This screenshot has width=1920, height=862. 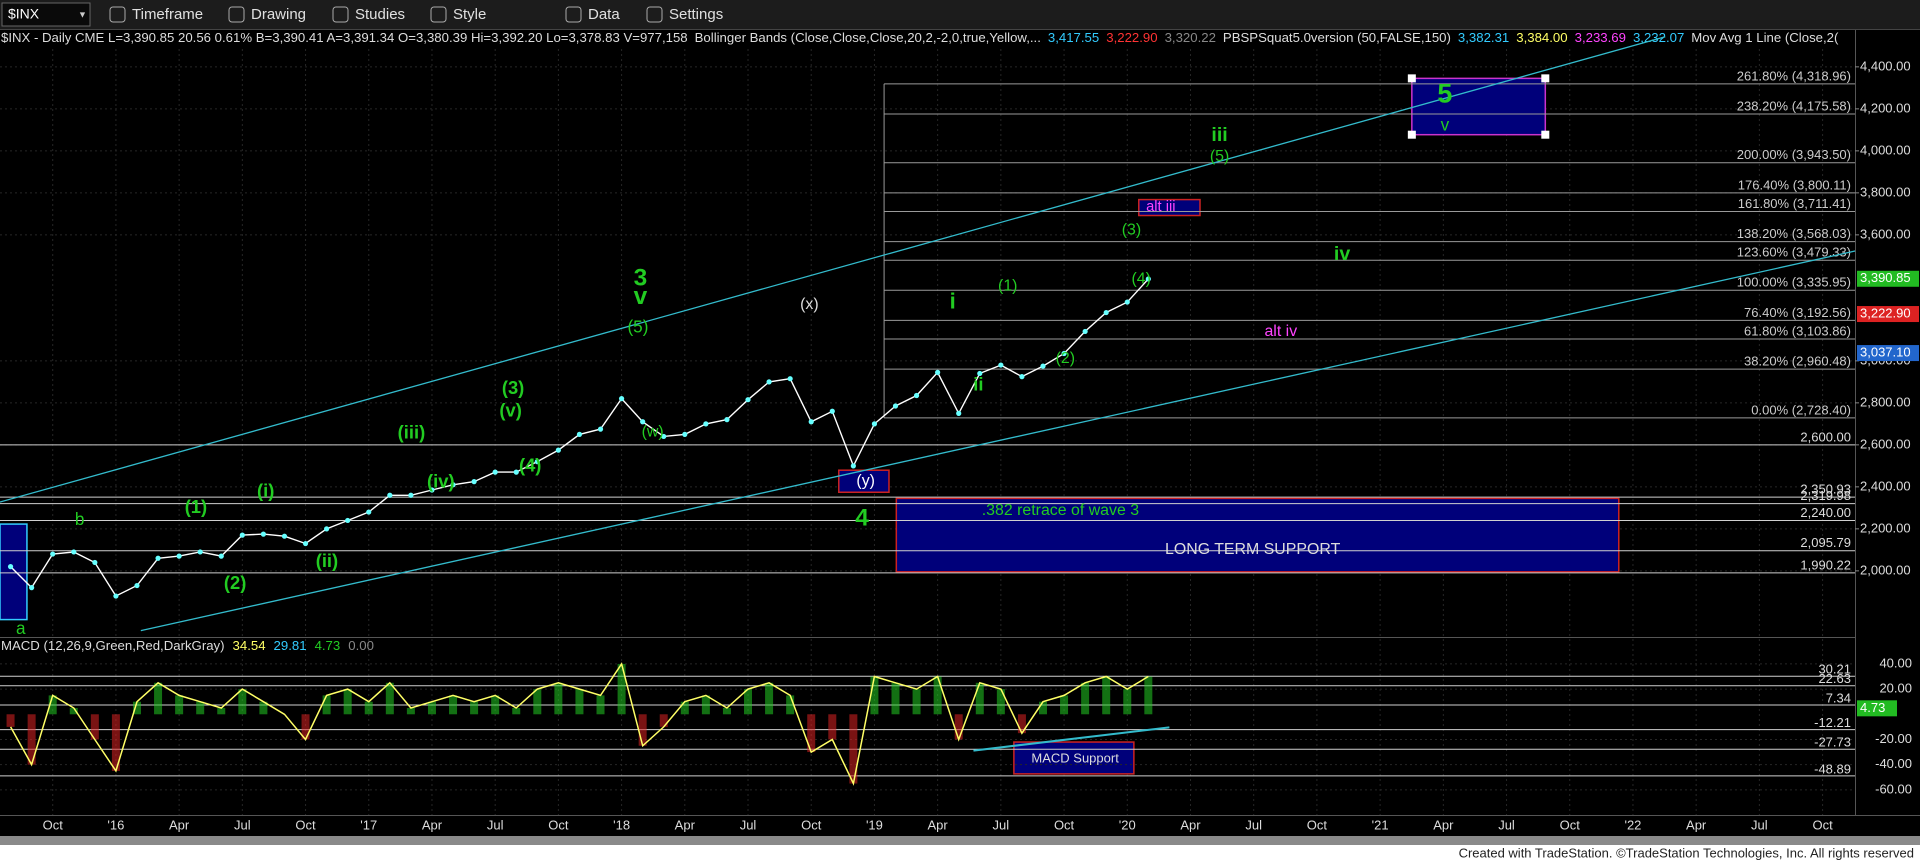 What do you see at coordinates (1794, 184) in the screenshot?
I see `fib-label: 176.40% (3,800.11)` at bounding box center [1794, 184].